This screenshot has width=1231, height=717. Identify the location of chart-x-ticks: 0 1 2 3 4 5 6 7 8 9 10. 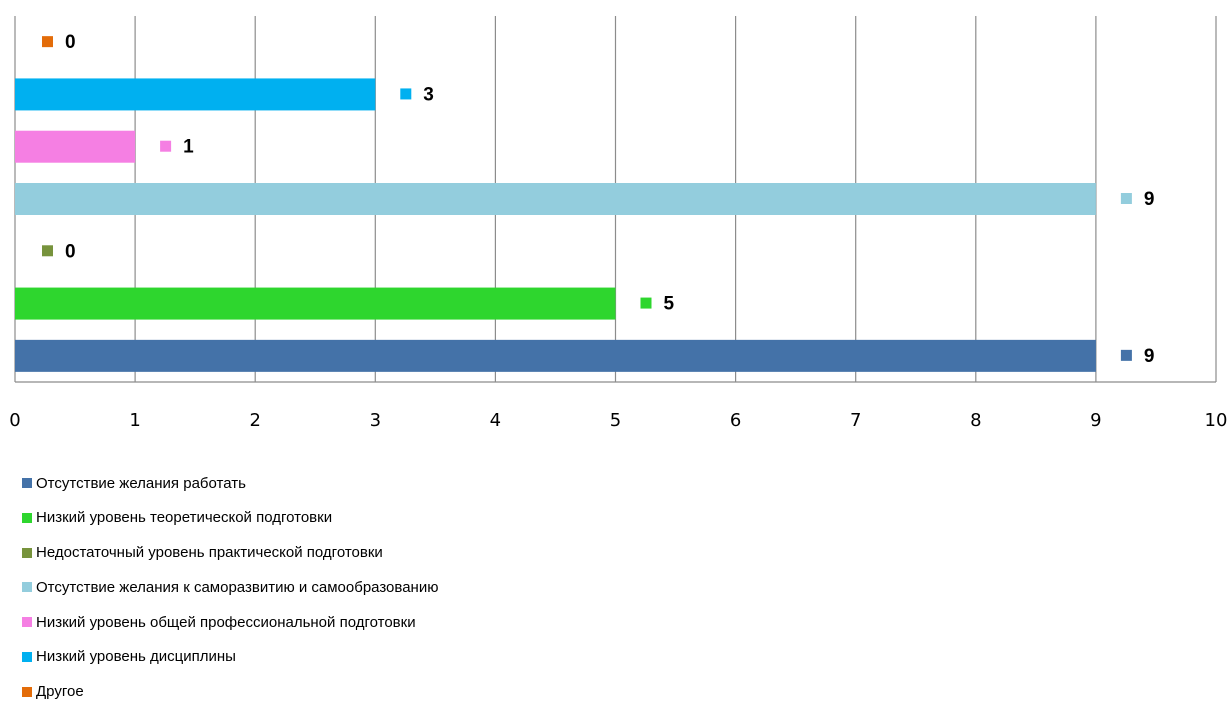
(618, 420).